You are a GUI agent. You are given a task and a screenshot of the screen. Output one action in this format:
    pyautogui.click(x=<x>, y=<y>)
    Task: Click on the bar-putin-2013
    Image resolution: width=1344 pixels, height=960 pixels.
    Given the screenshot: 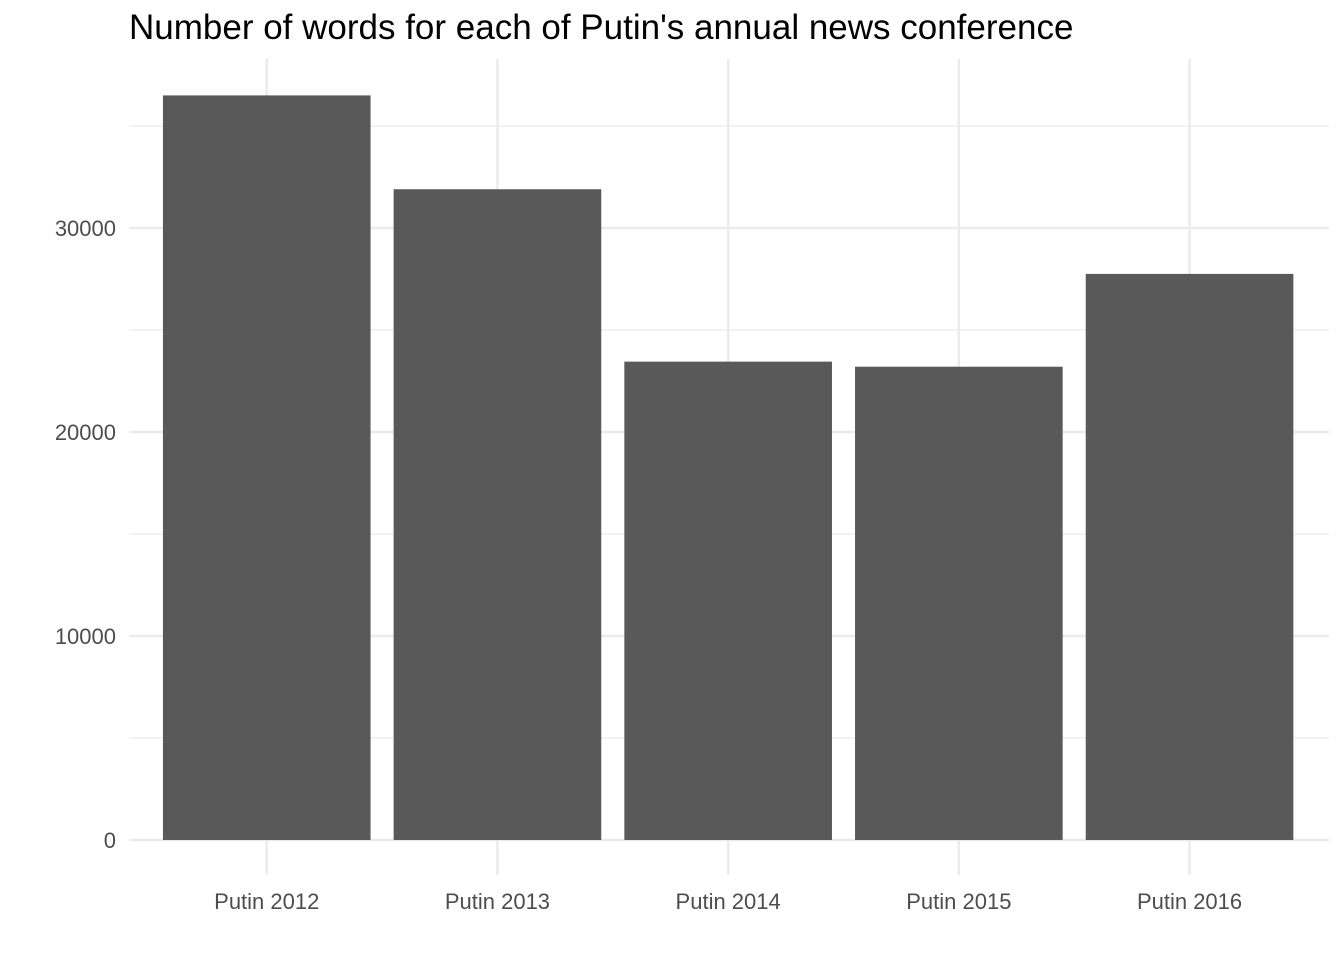 What is the action you would take?
    pyautogui.click(x=497, y=515)
    